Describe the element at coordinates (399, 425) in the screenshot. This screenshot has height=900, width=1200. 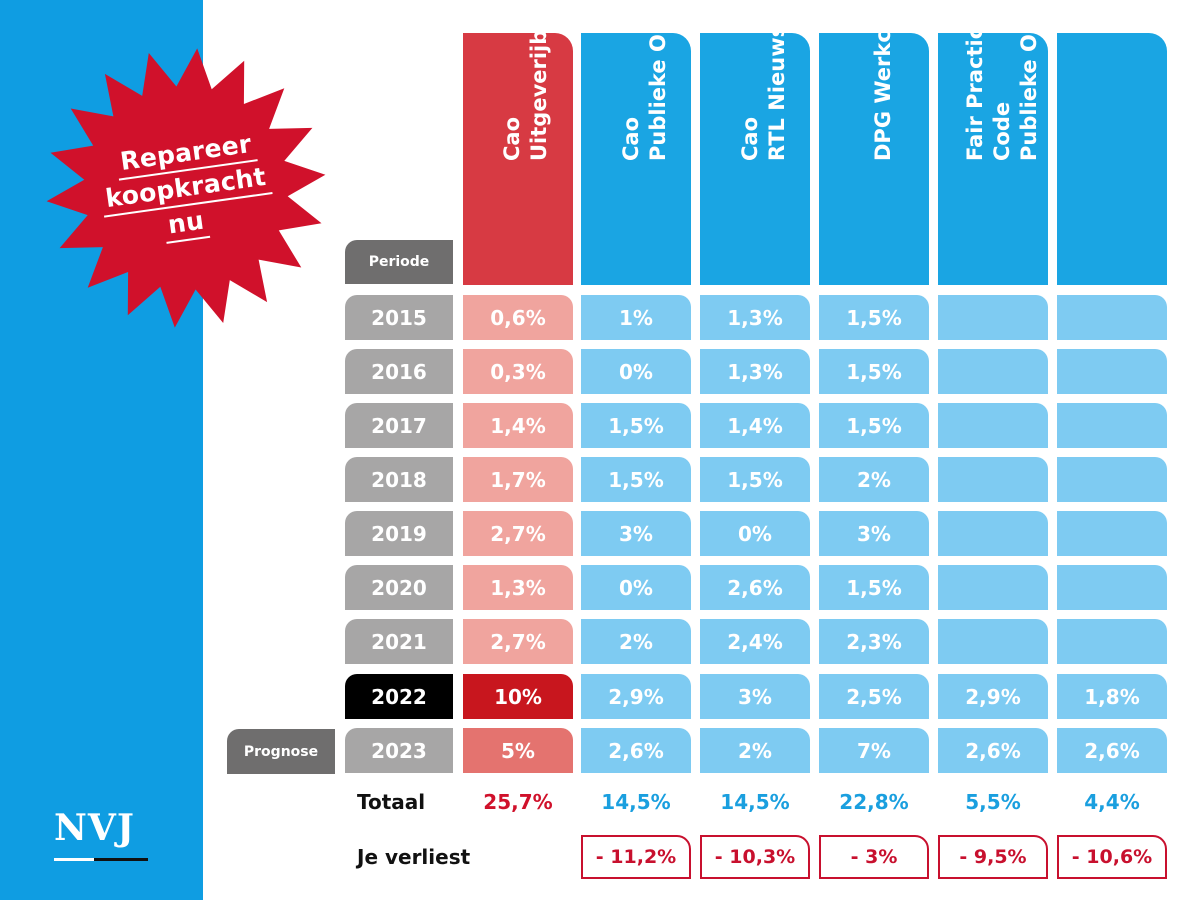
I see `year-cell: 2017` at that location.